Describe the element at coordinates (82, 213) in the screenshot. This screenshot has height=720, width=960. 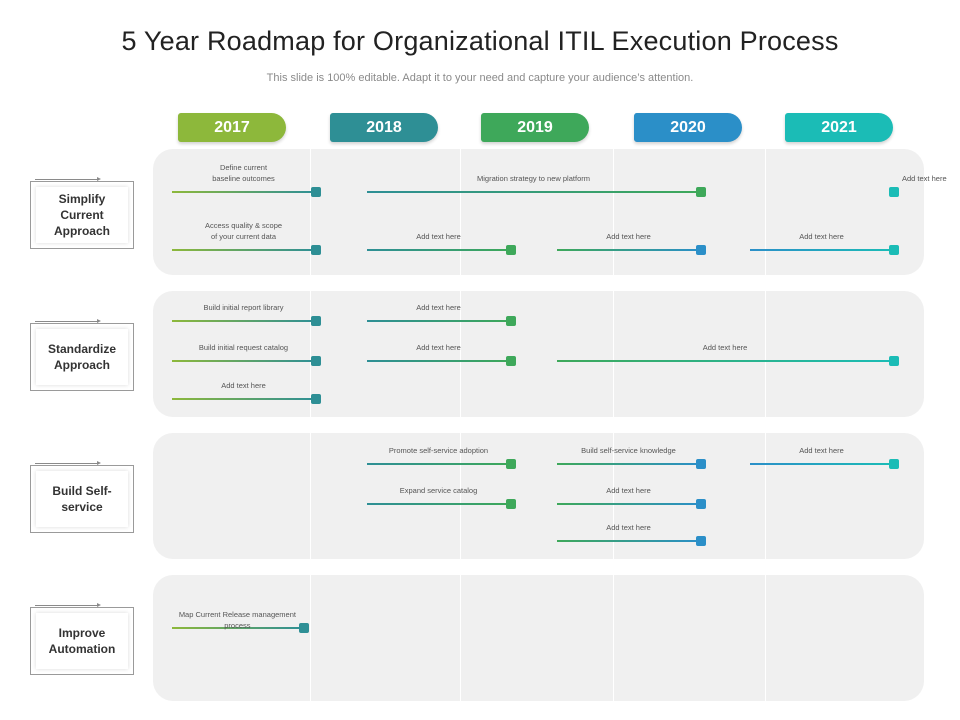
I see `row-label-simplify: Simplify Current Approach` at that location.